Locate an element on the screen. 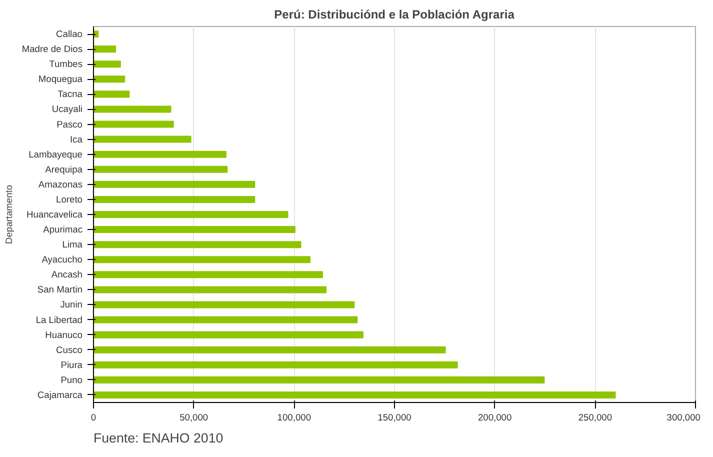  y-tick-label: Ucayali is located at coordinates (67, 109).